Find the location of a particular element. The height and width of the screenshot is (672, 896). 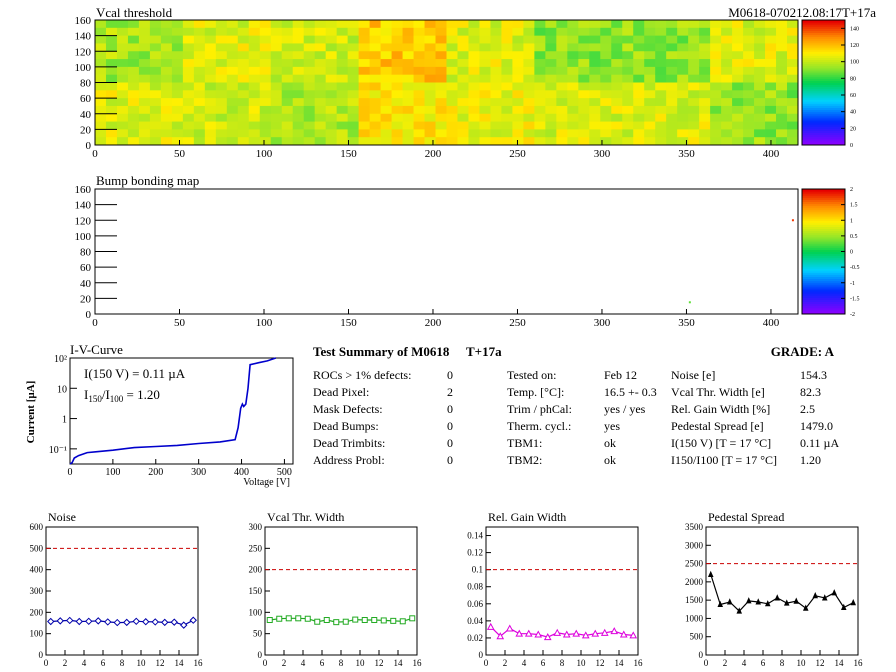

y-tick-label: 1500 is located at coordinates (694, 600).